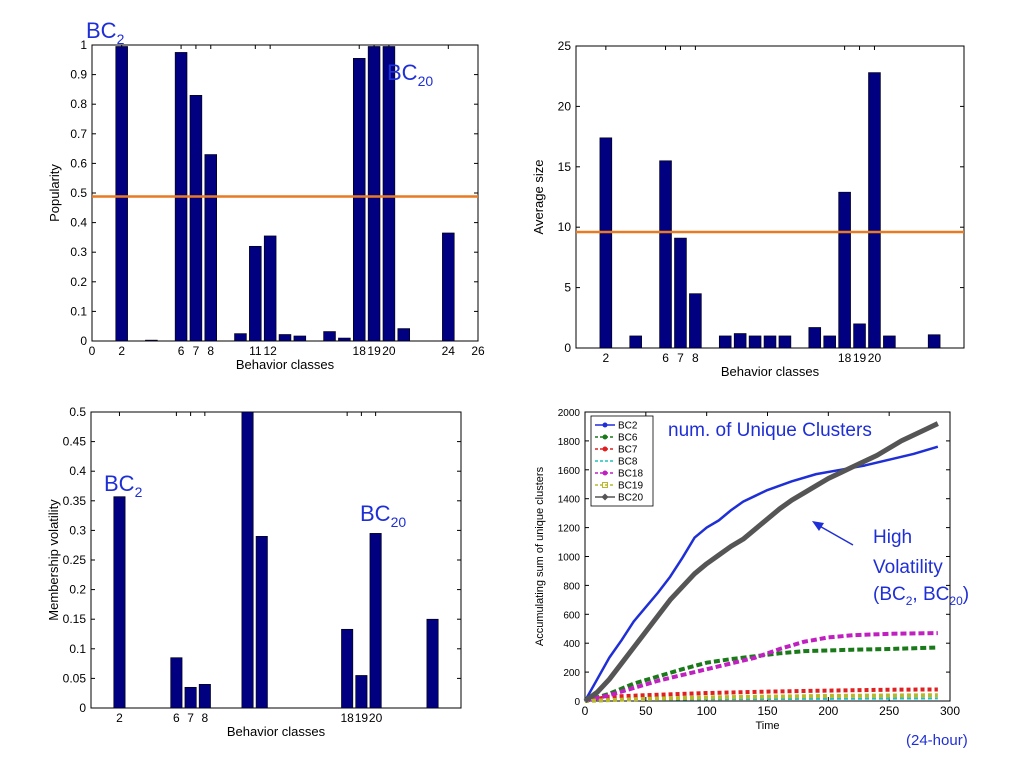 The width and height of the screenshot is (1024, 768). Describe the element at coordinates (628, 438) in the screenshot. I see `legend-label: BC6` at that location.